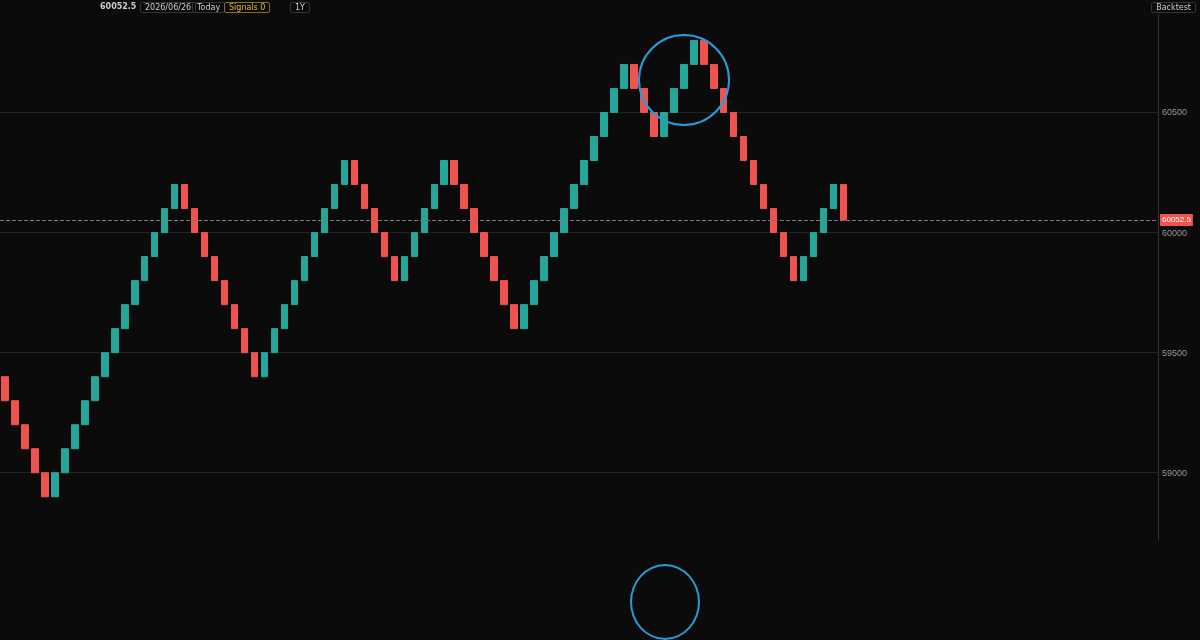 Image resolution: width=1200 pixels, height=640 pixels. I want to click on ref-line-label: 60052.5, so click(1177, 220).